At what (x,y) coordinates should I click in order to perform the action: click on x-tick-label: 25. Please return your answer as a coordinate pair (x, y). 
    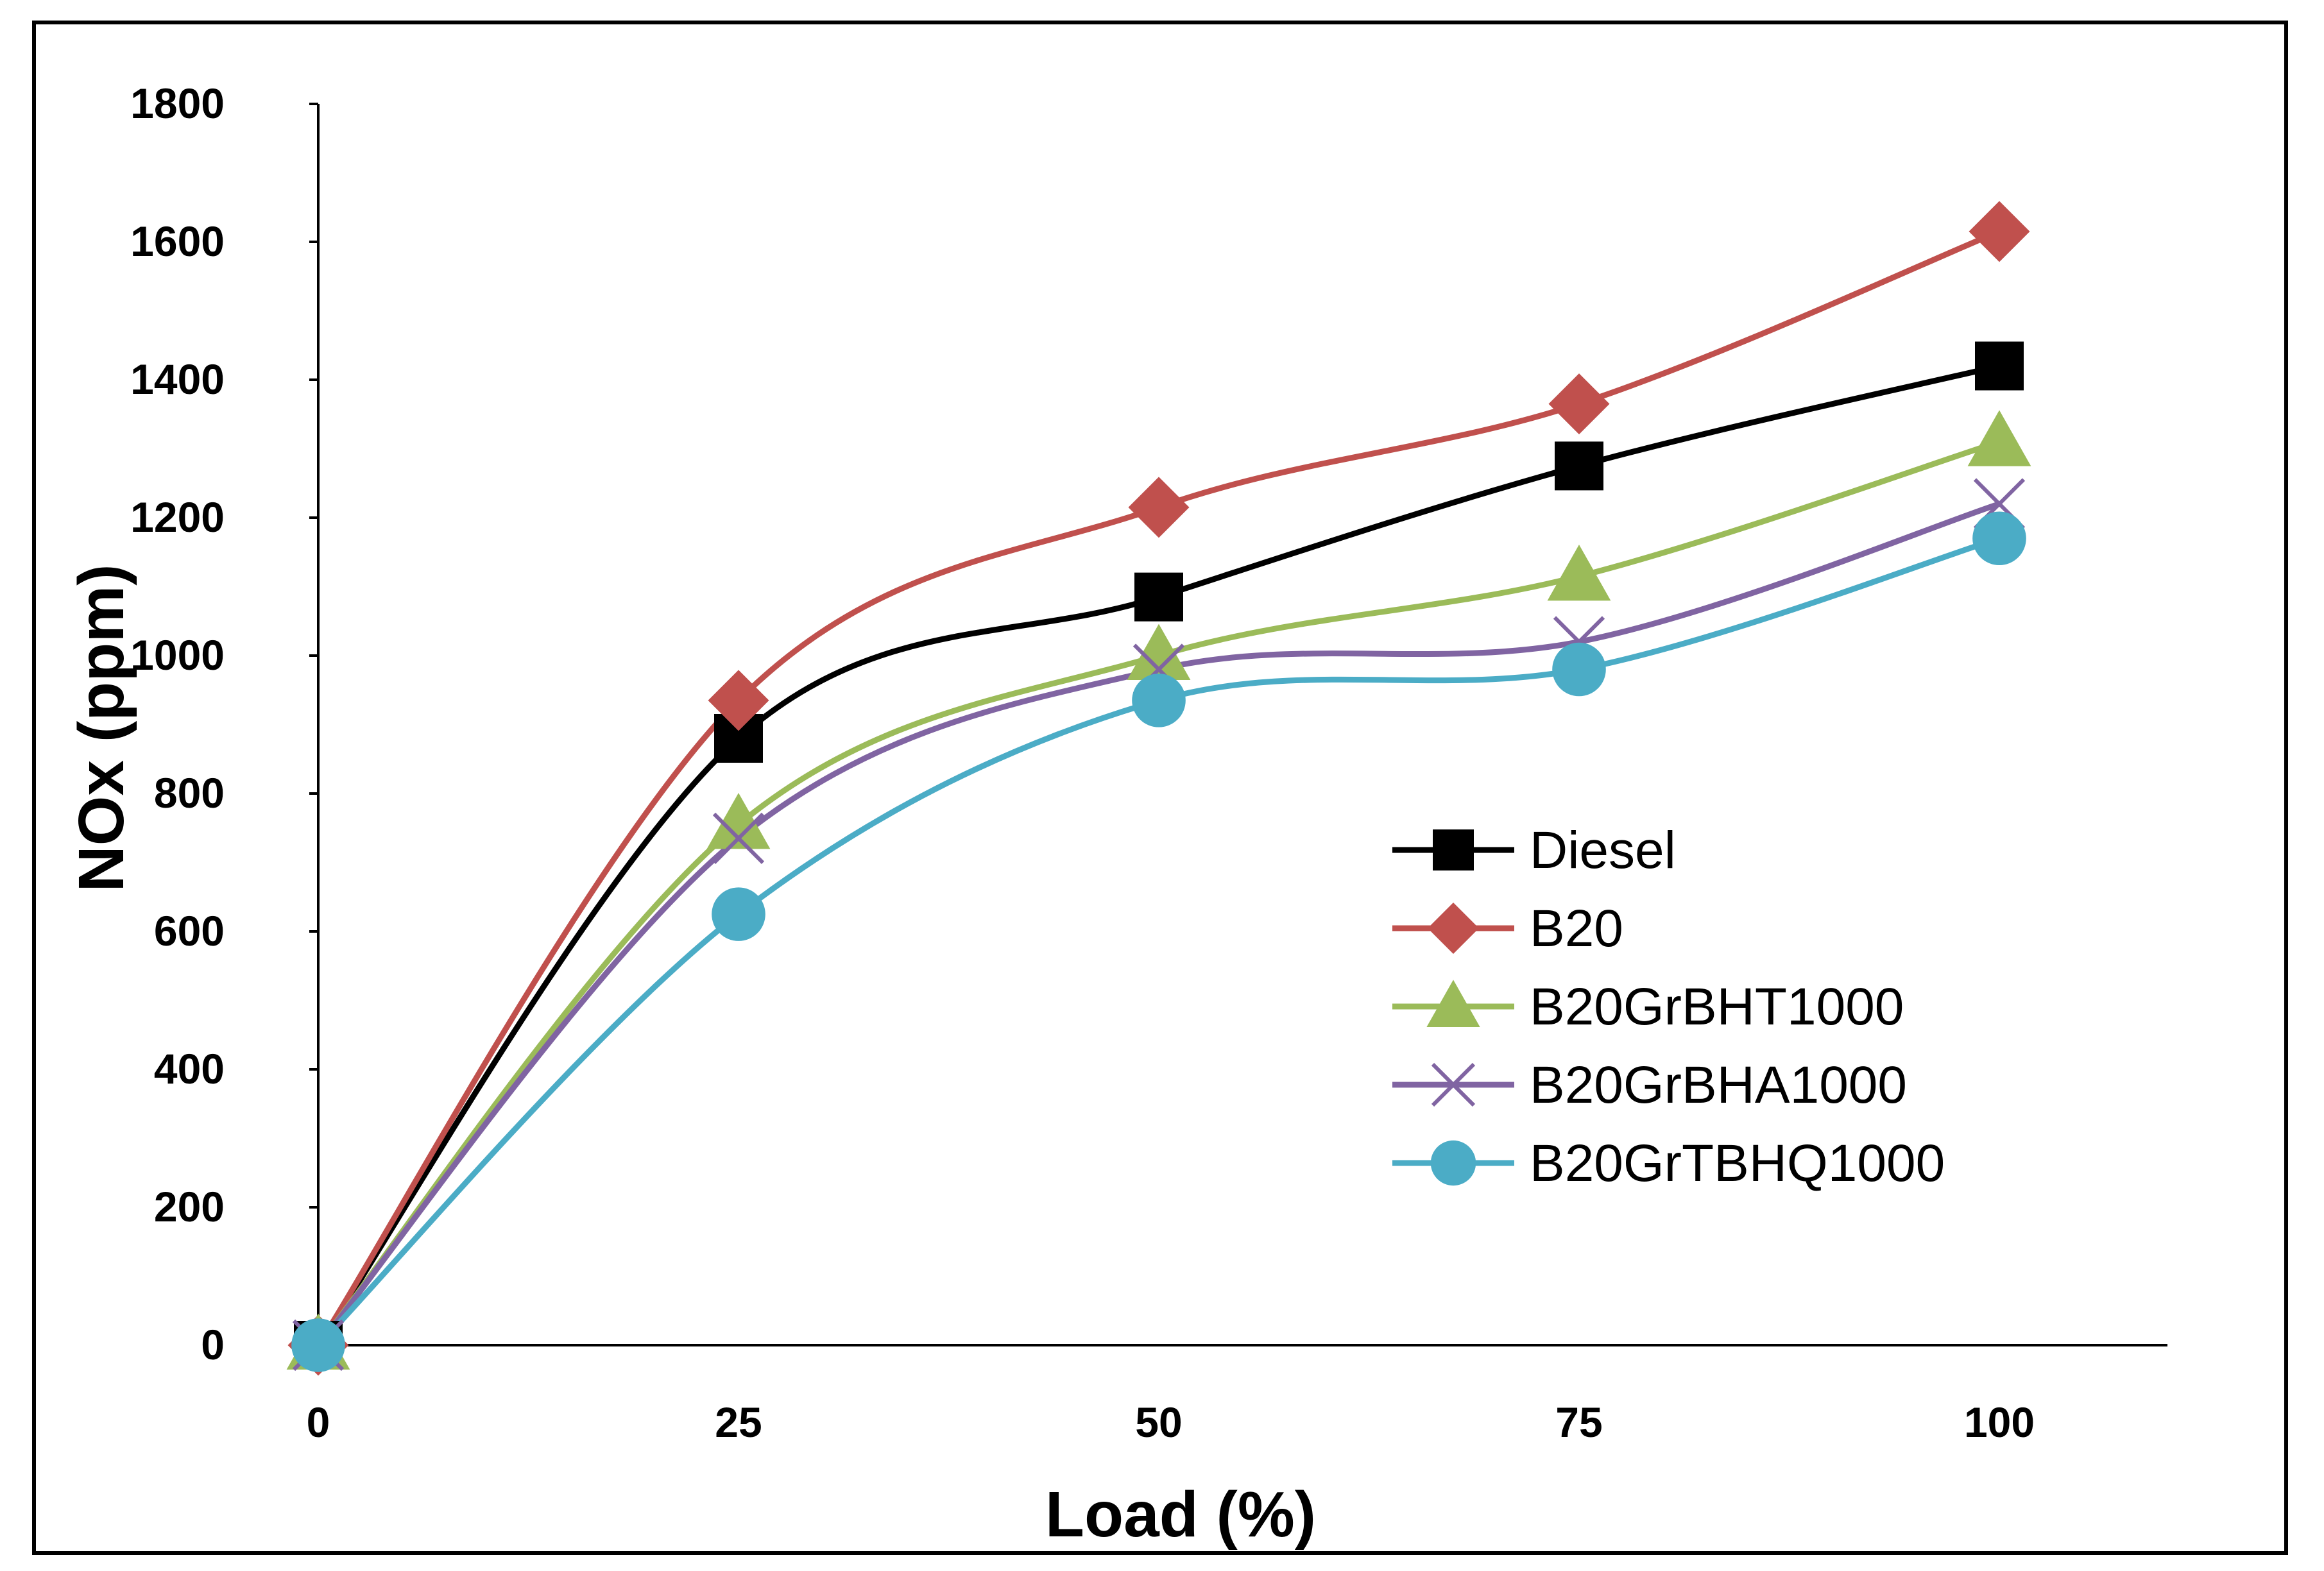
    Looking at the image, I should click on (738, 1422).